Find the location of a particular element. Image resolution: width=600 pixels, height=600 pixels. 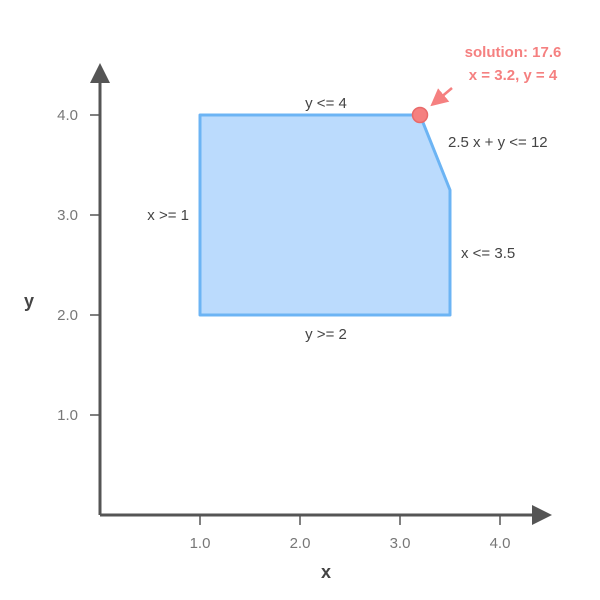

constraint-label-diagonal: 2.5 x + y <= 12 is located at coordinates (498, 142).